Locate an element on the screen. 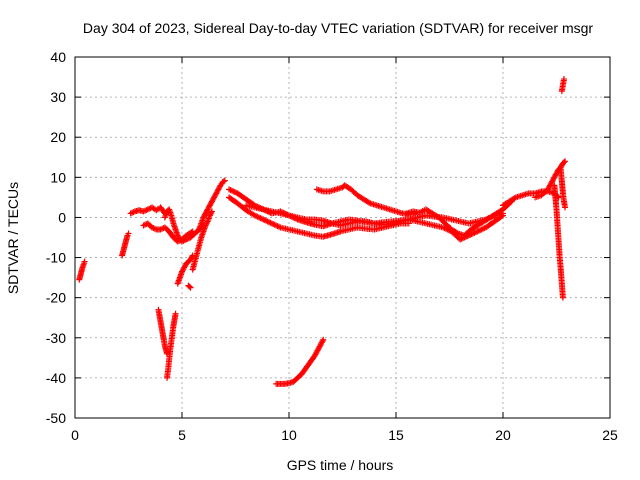 This screenshot has height=480, width=640. y-tick-label: 10 is located at coordinates (58, 177).